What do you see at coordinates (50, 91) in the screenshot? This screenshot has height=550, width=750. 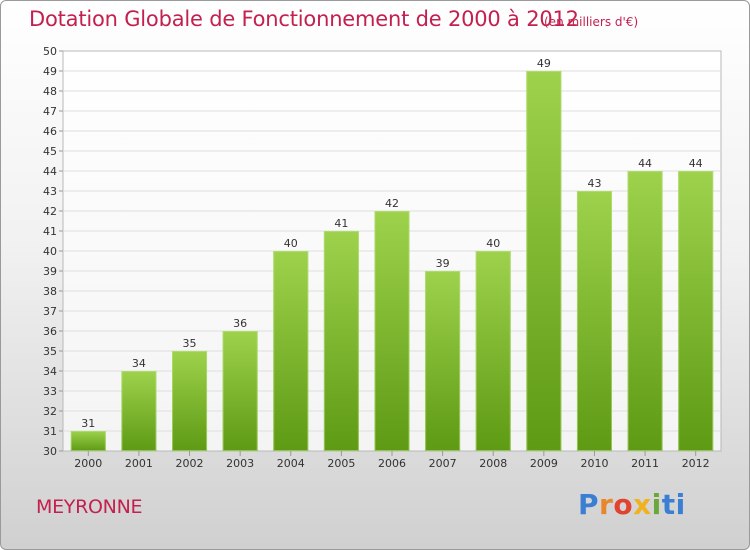 I see `y-tick-label: 48` at bounding box center [50, 91].